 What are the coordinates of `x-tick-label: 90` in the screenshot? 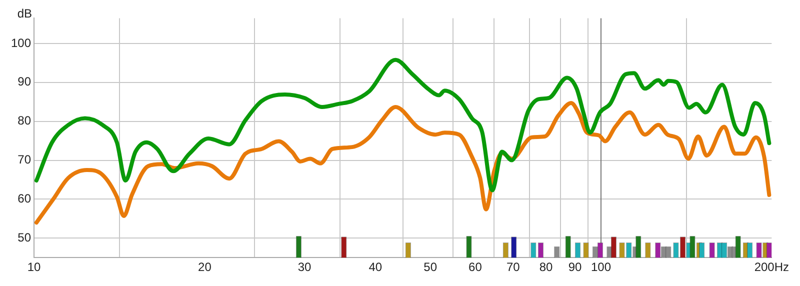 It's located at (575, 267).